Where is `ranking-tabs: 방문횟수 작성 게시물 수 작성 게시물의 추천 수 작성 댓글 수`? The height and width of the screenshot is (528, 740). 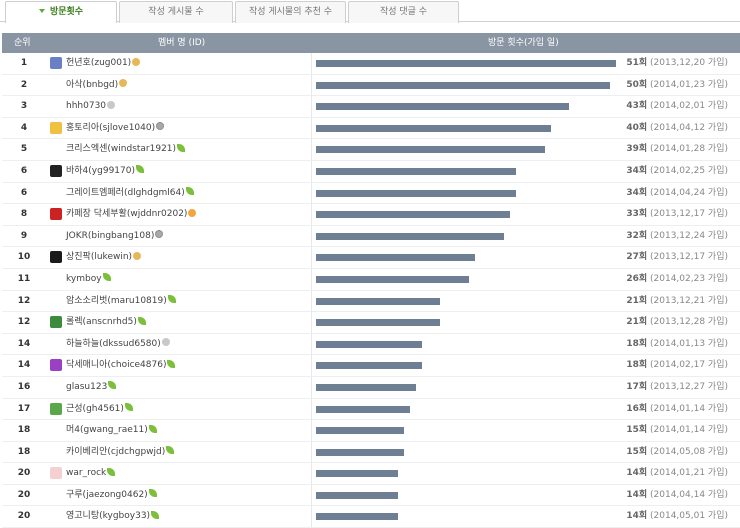 ranking-tabs: 방문횟수 작성 게시물 수 작성 게시물의 추천 수 작성 댓글 수 is located at coordinates (370, 11).